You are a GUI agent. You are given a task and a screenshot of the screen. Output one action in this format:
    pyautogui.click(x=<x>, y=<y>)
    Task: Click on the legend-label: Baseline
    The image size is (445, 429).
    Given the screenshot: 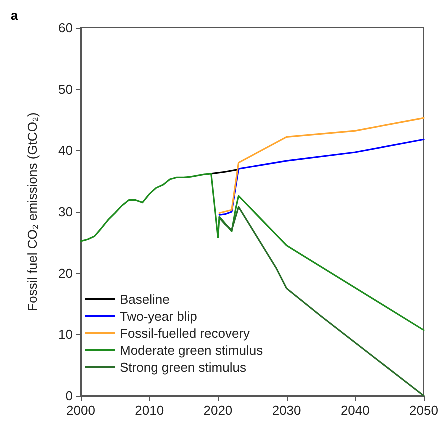 What is the action you would take?
    pyautogui.click(x=145, y=299)
    